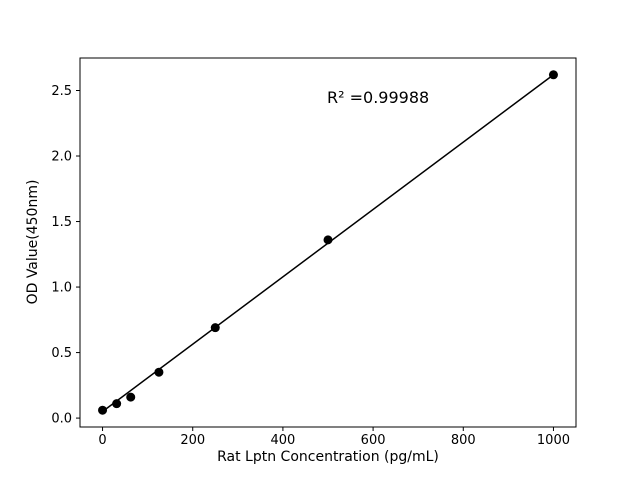  Describe the element at coordinates (61, 91) in the screenshot. I see `y-tick-label: 2.5` at that location.